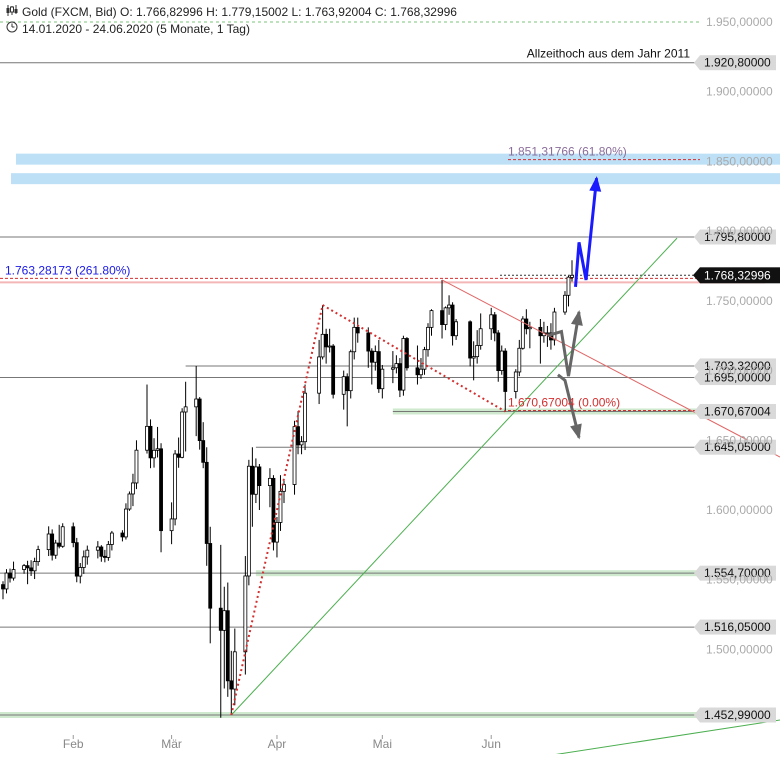 This screenshot has width=780, height=759. What do you see at coordinates (739, 22) in the screenshot?
I see `price-tick-label: 1.950,00000` at bounding box center [739, 22].